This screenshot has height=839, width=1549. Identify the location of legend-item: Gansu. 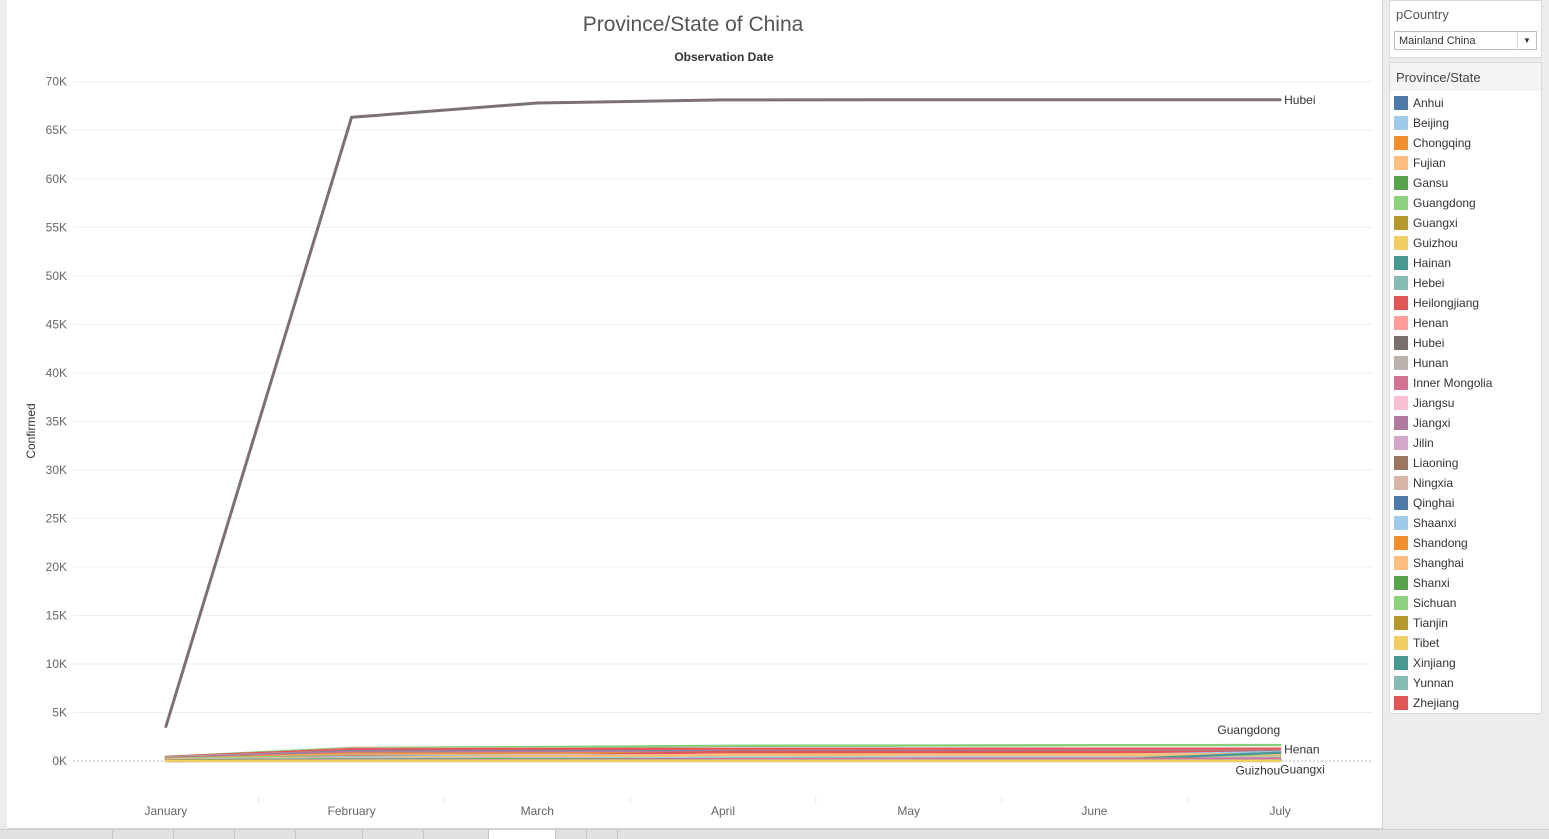
(1466, 183).